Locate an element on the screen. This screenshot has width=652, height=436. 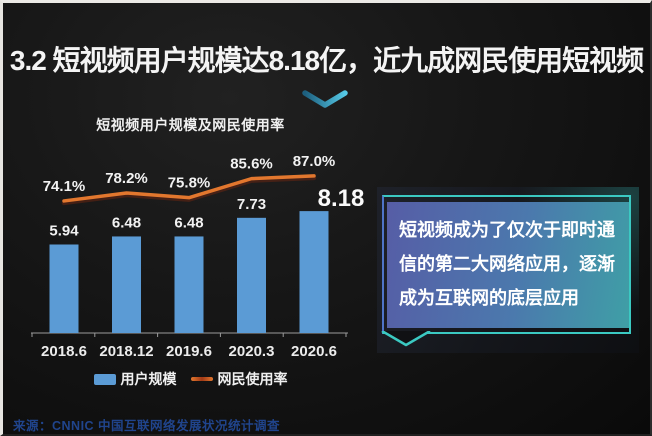
page-title: 3.2 短视频用户规模达8.18亿，近九成网民使用短视频 is located at coordinates (326, 60).